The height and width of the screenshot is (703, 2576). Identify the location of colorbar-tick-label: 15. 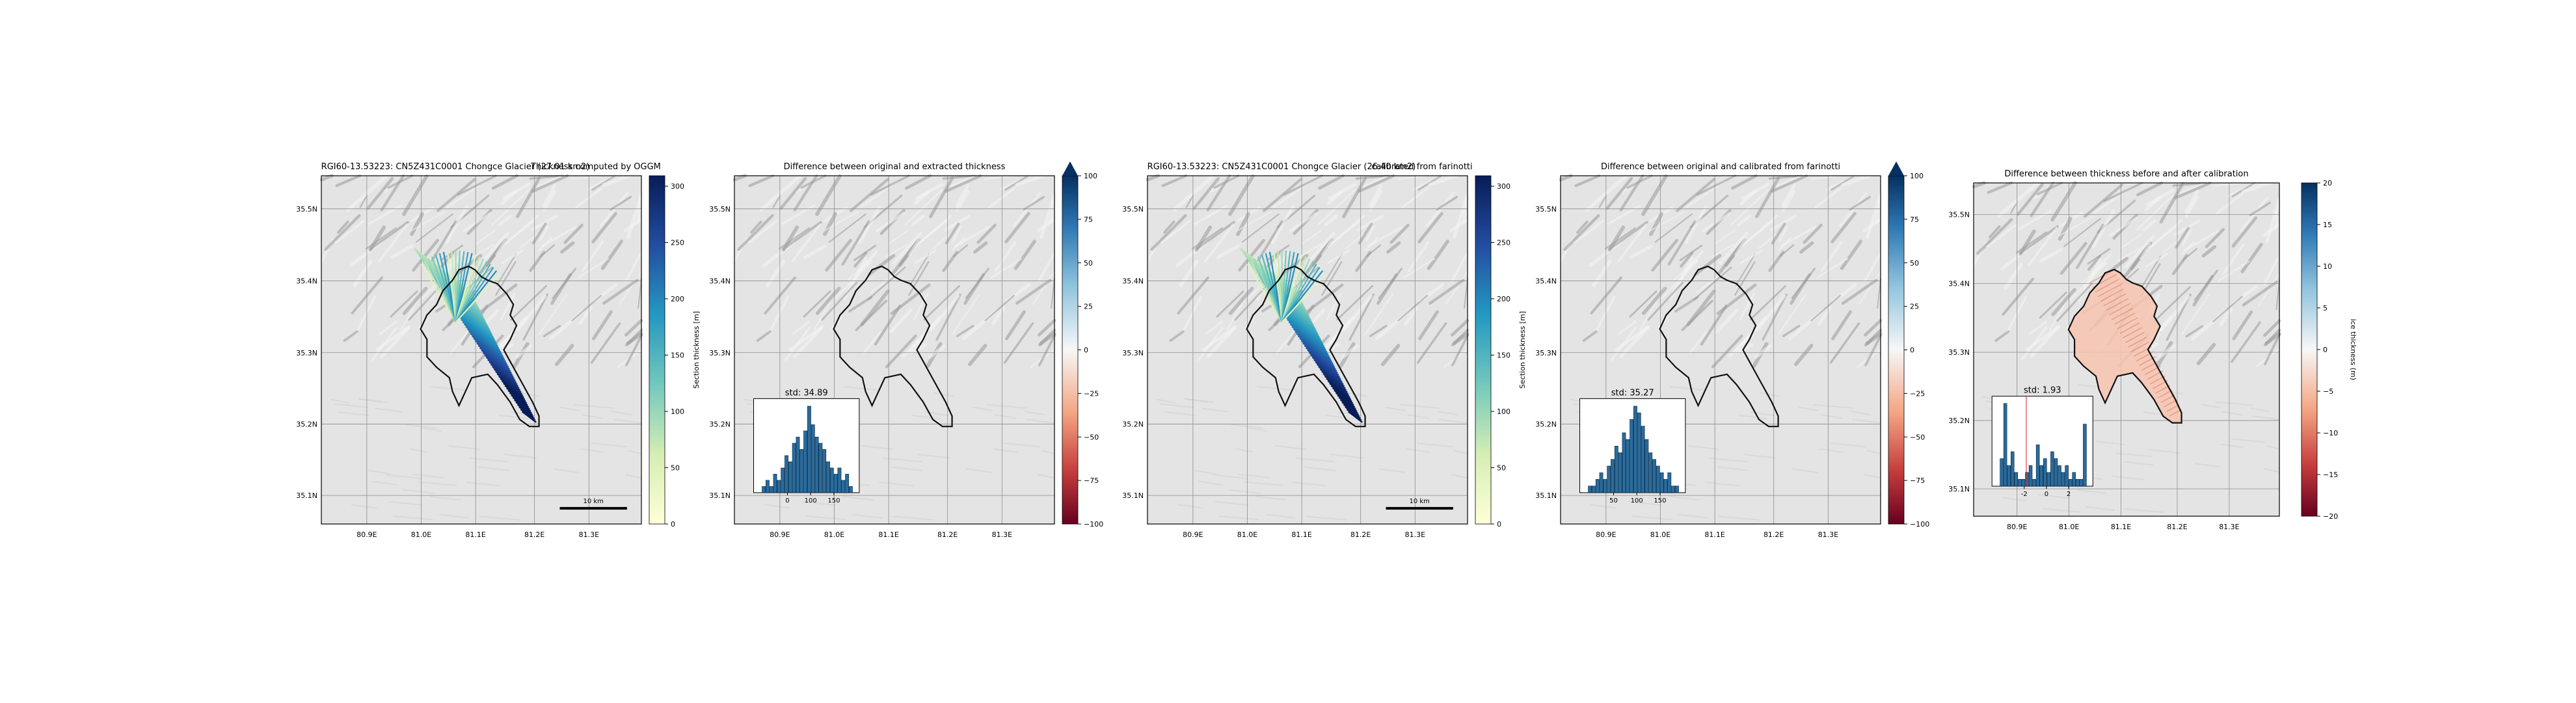
(2327, 225).